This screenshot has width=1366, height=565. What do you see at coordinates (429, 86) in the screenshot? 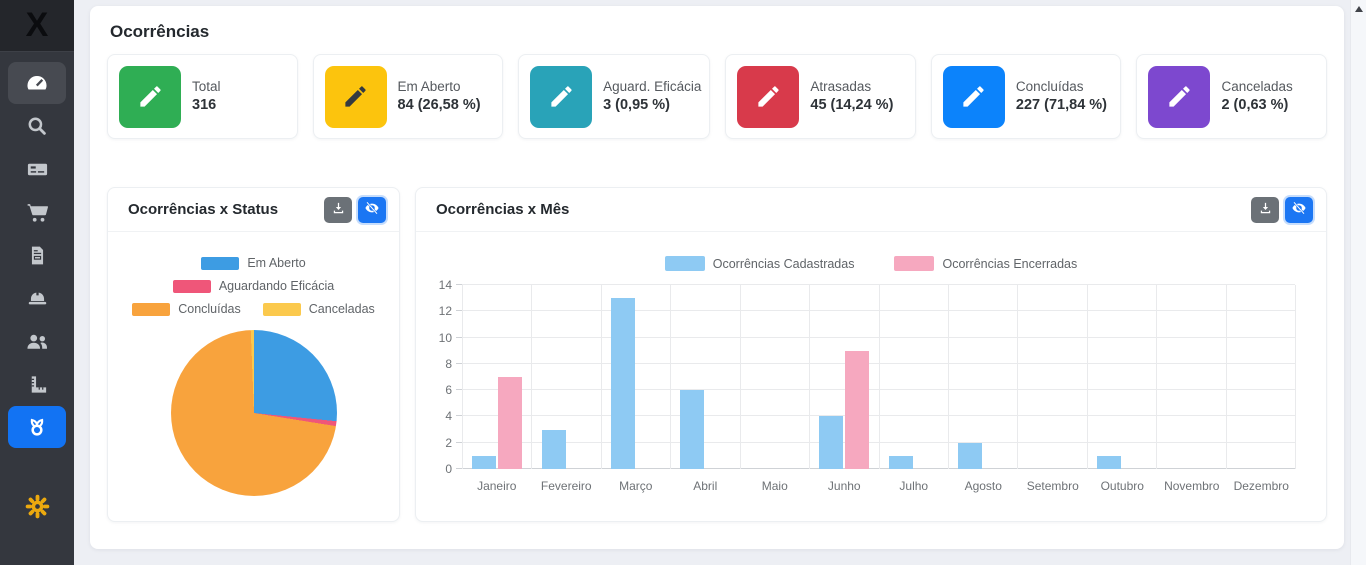
I see `stat-label: Em Aberto` at bounding box center [429, 86].